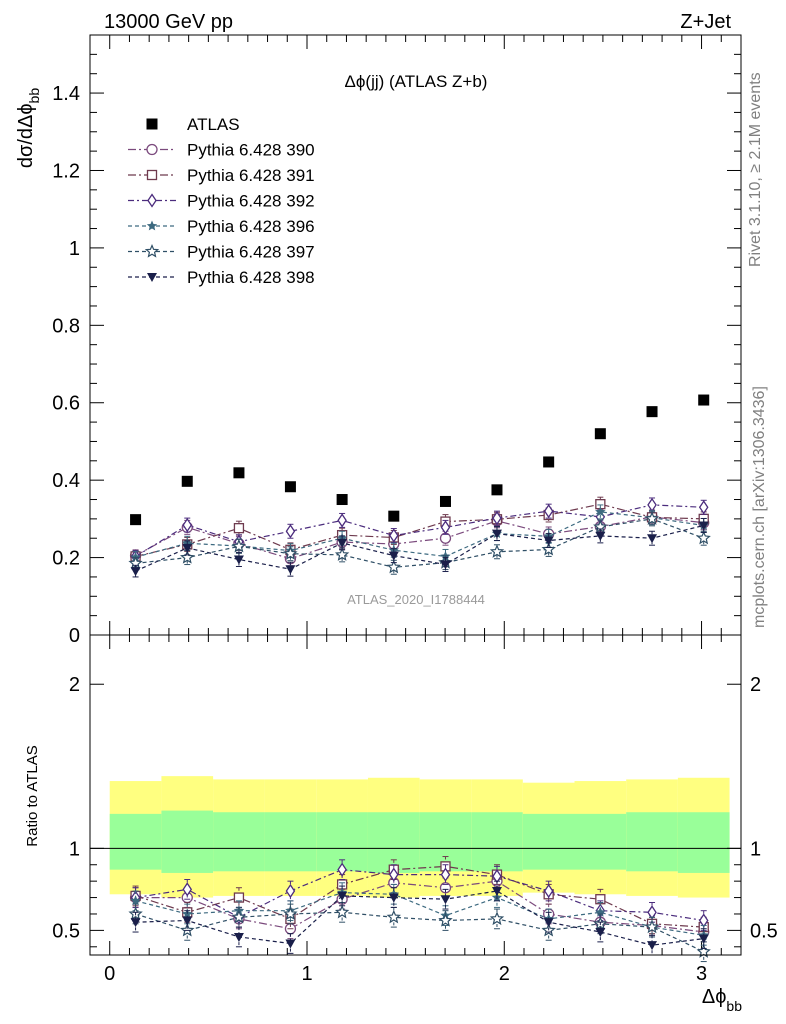  What do you see at coordinates (74, 685) in the screenshot?
I see `ratio-y-tick-label: 2` at bounding box center [74, 685].